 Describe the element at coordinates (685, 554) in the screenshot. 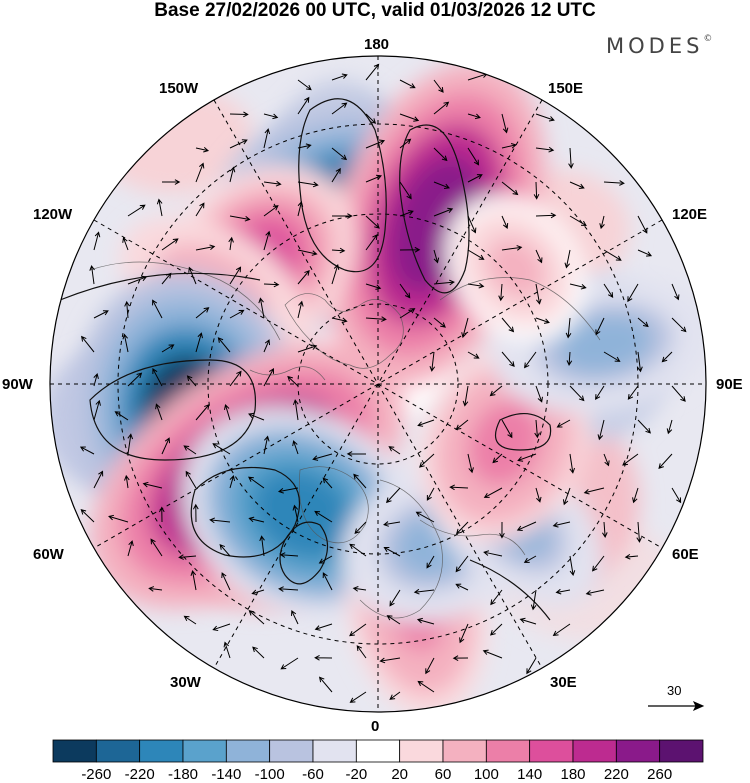

I see `lon-label-60e: 60E` at that location.